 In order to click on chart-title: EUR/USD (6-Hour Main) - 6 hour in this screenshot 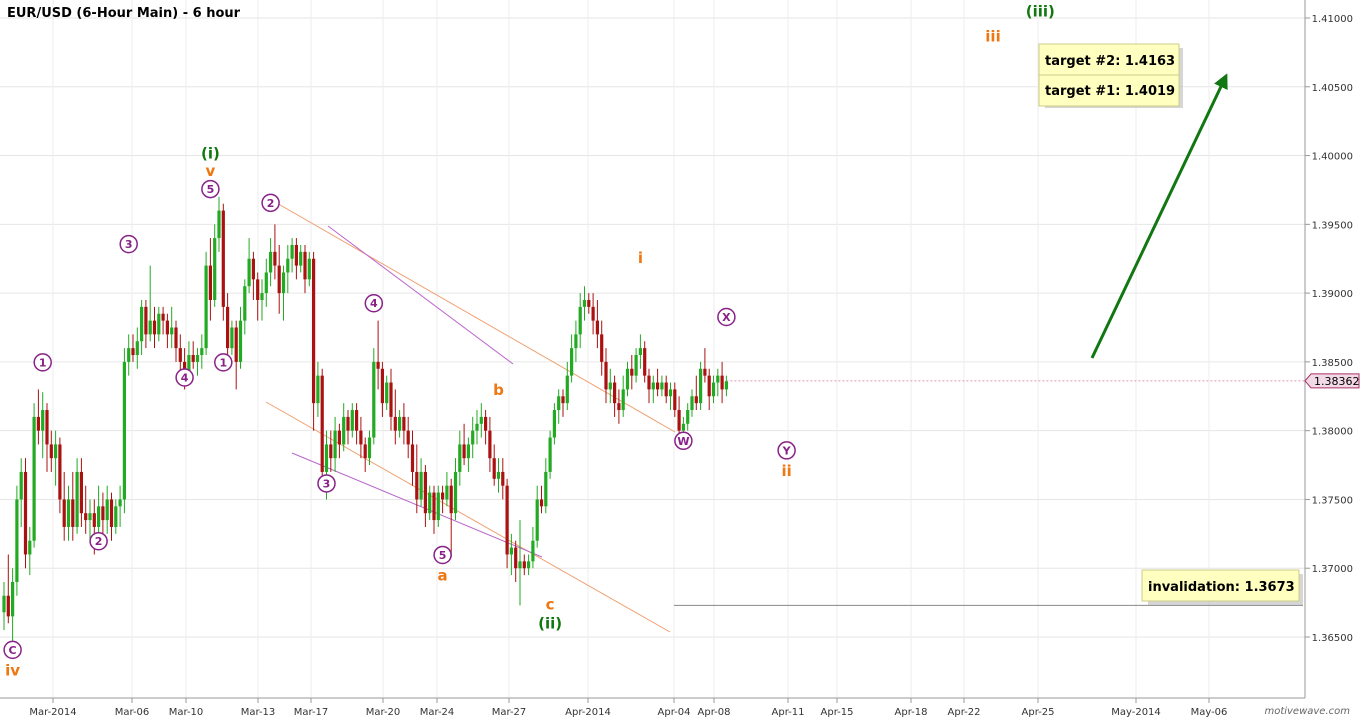, I will do `click(124, 13)`.